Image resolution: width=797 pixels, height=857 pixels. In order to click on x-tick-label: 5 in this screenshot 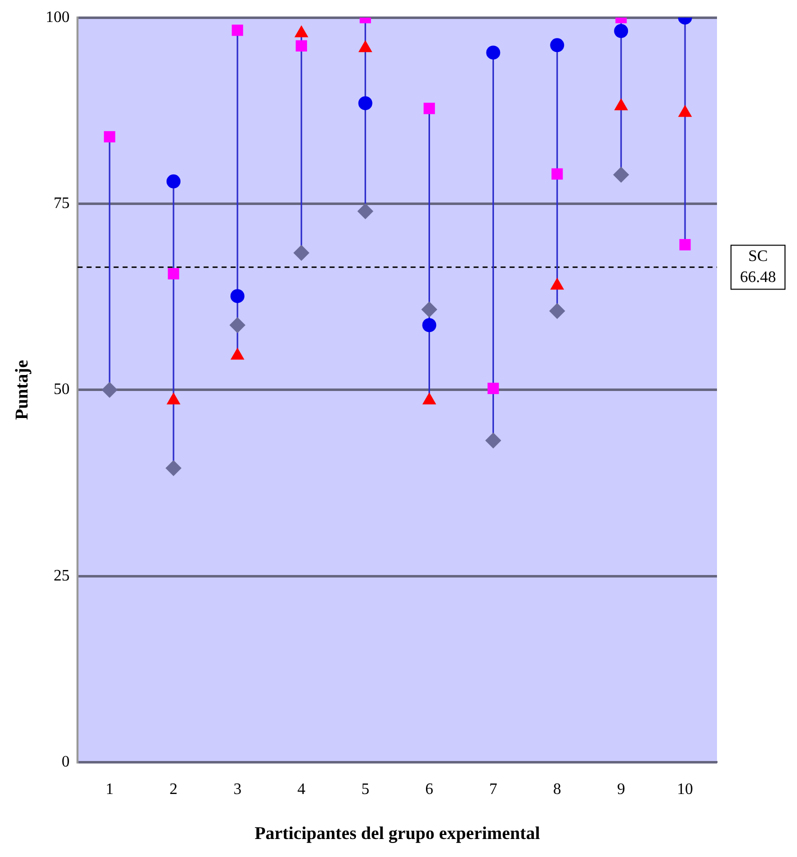, I will do `click(365, 789)`.